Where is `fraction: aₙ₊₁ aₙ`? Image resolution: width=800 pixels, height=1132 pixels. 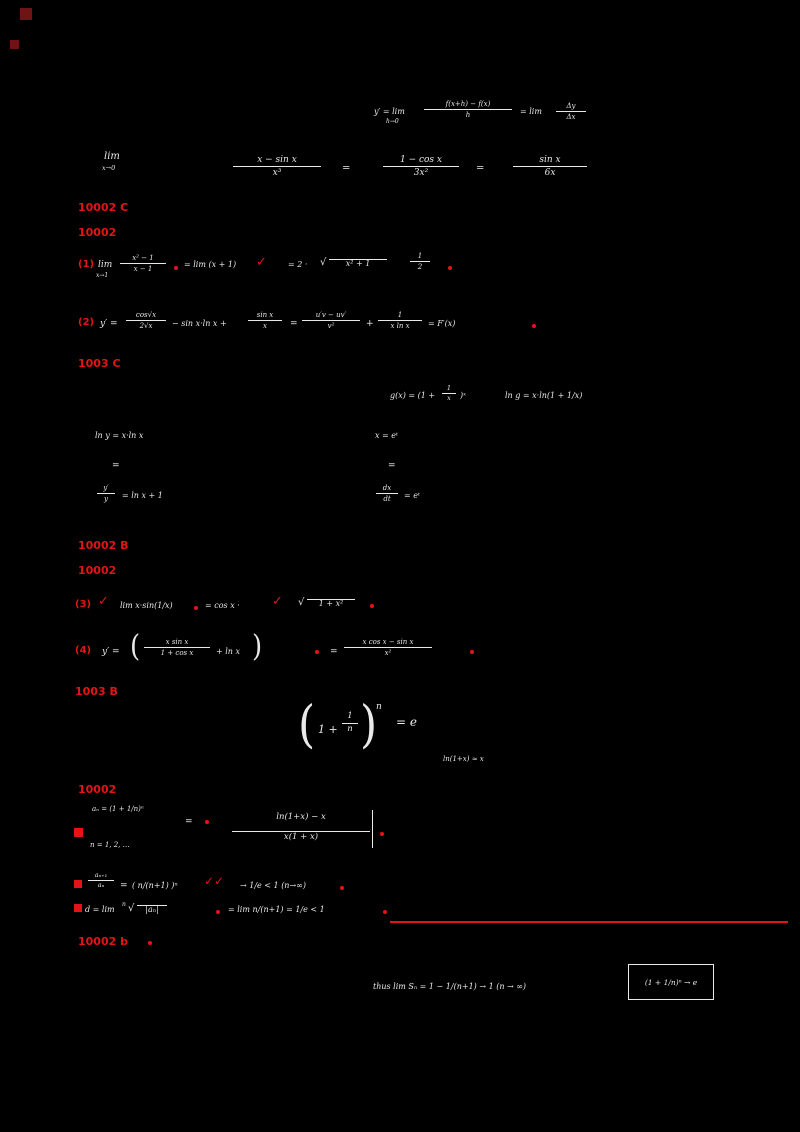 fraction: aₙ₊₁ aₙ is located at coordinates (101, 880).